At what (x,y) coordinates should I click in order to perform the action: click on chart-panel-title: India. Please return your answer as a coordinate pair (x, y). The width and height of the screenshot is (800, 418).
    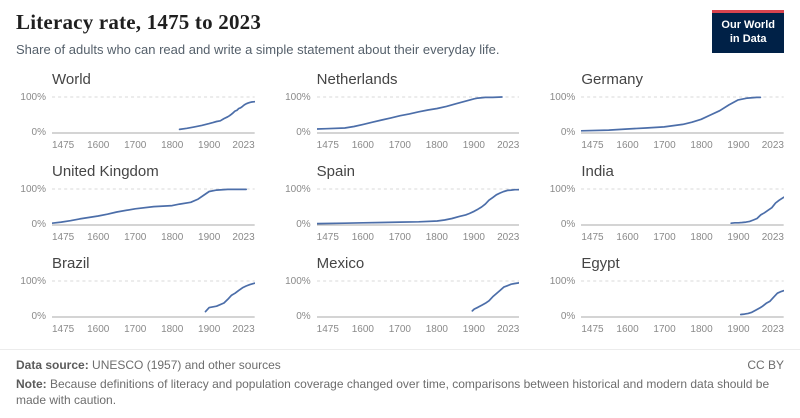
    Looking at the image, I should click on (597, 171).